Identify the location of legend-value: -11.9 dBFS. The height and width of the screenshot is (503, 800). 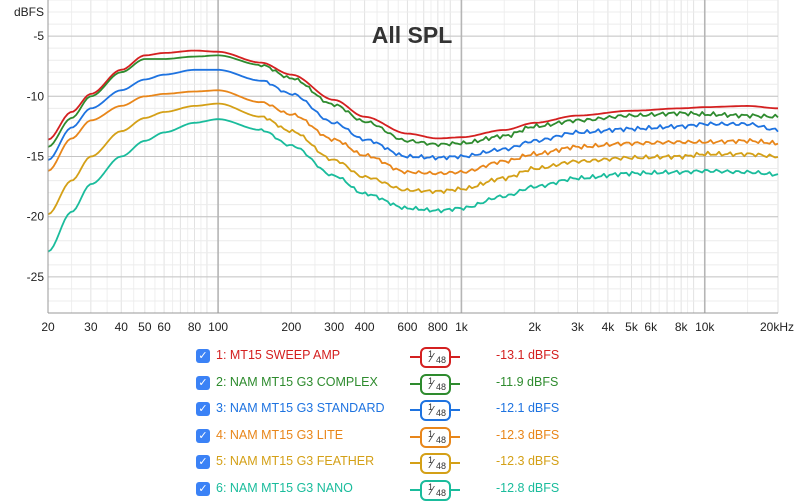
(527, 381).